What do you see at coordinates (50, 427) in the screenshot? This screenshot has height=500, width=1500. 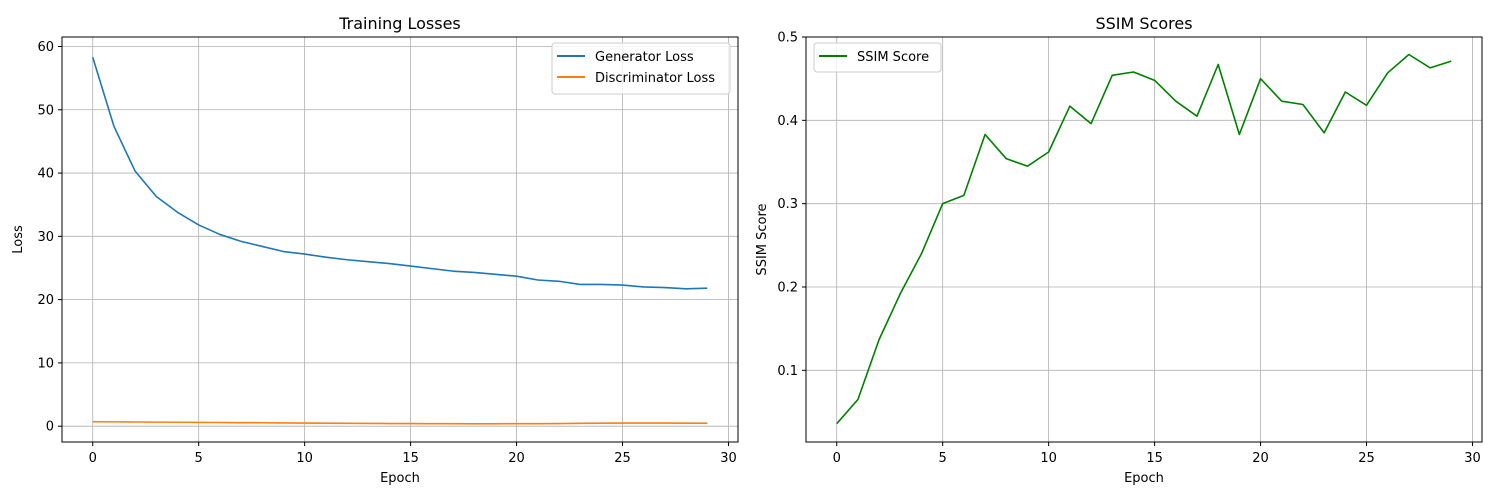 I see `training-losses-y-tick-label: 0` at bounding box center [50, 427].